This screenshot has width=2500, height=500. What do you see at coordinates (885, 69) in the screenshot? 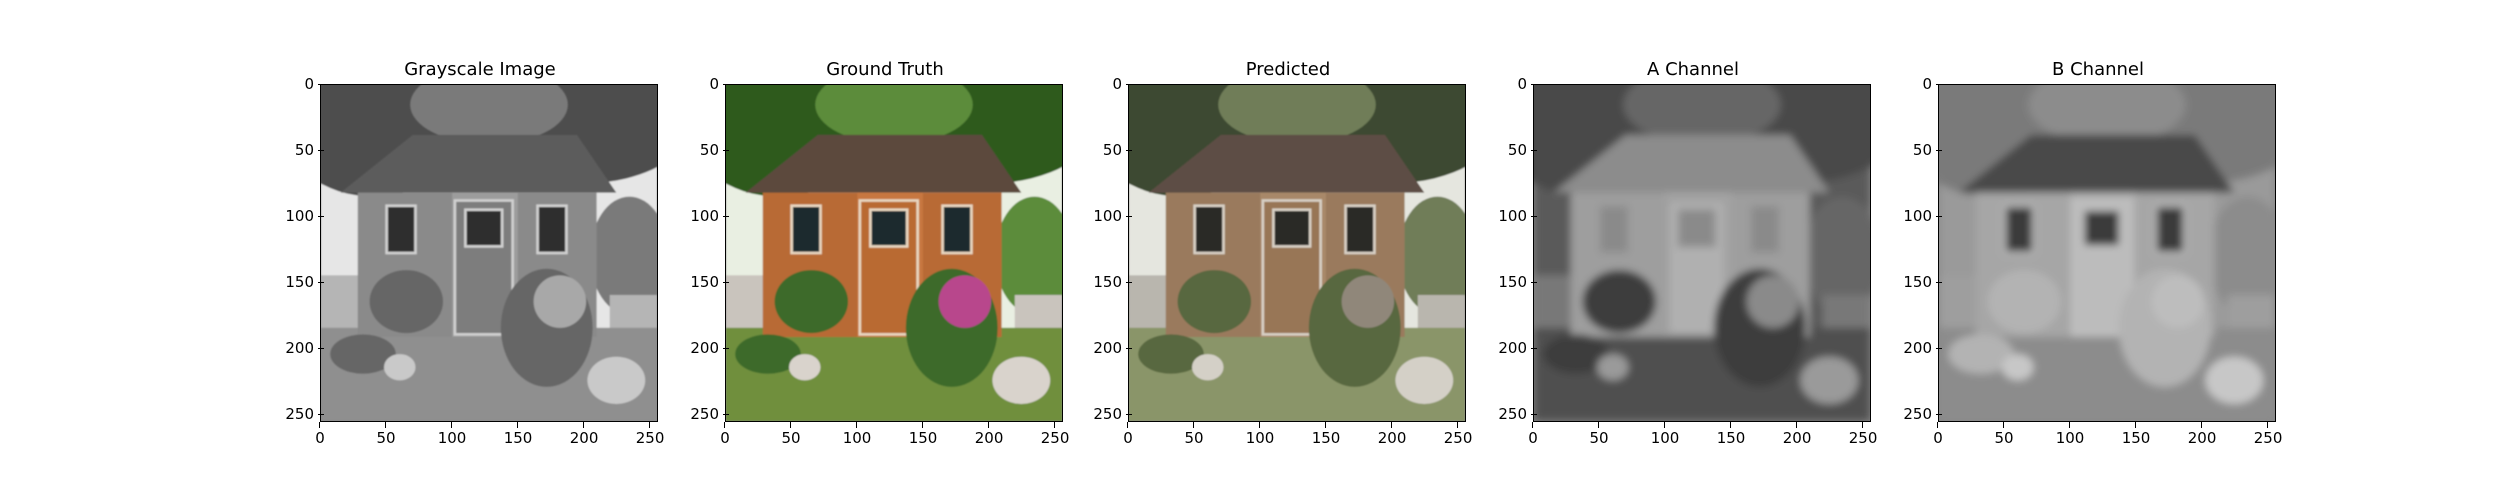
I see `panel-title: Ground Truth` at bounding box center [885, 69].